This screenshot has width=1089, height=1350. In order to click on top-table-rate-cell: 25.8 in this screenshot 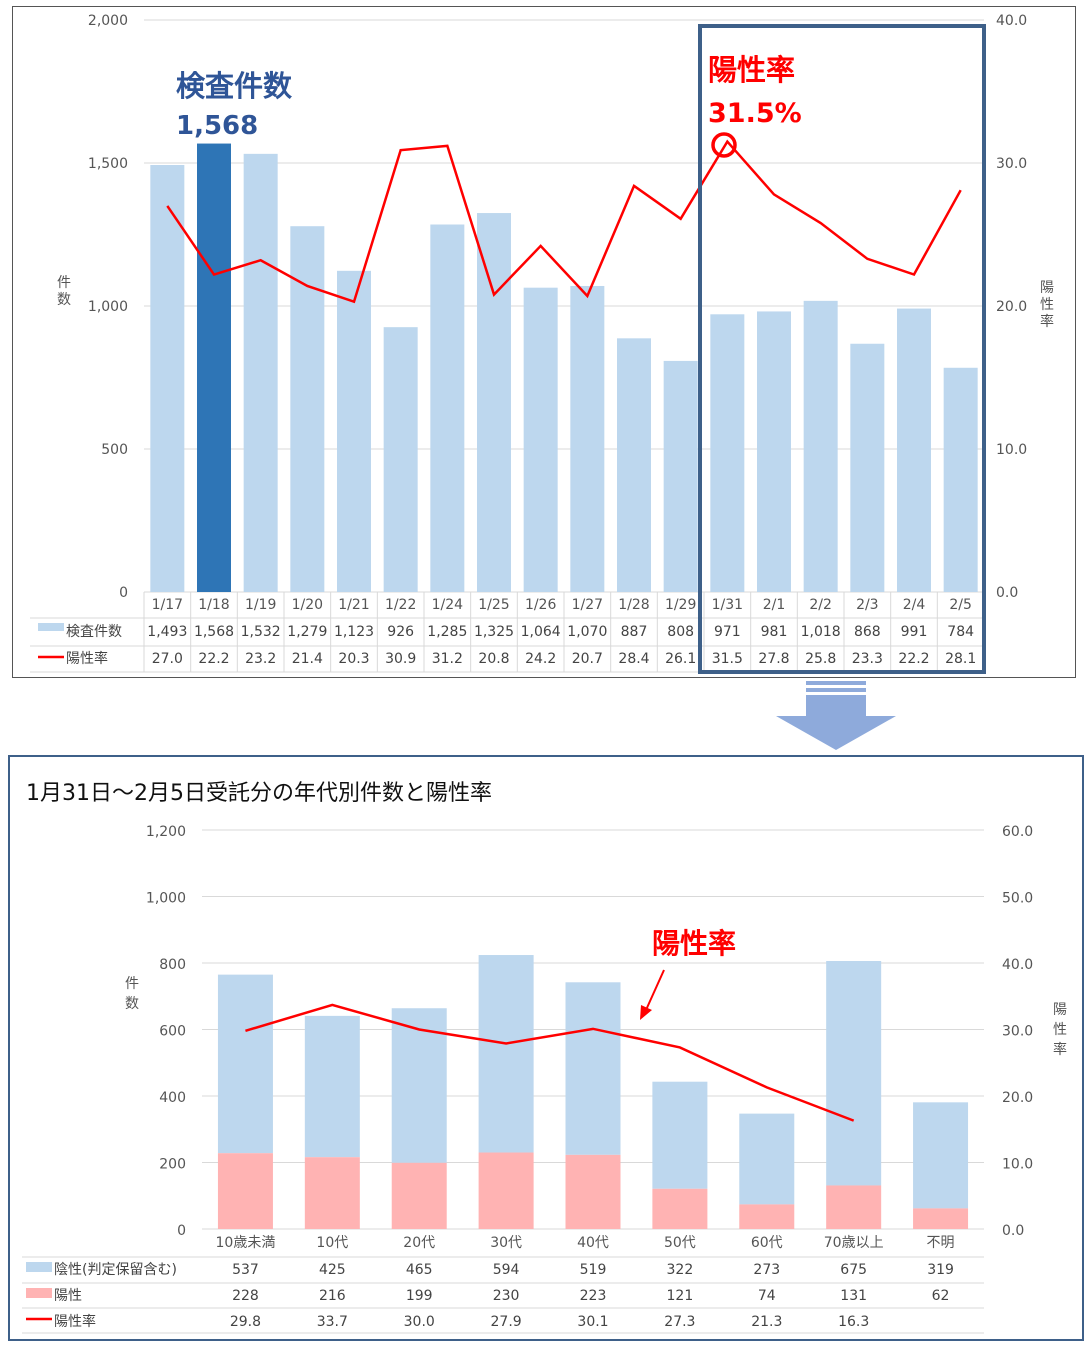, I will do `click(820, 659)`.